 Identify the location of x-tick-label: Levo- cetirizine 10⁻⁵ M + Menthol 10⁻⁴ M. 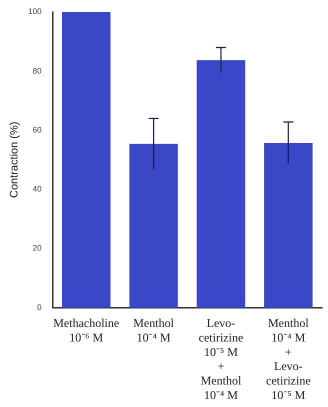
(221, 359).